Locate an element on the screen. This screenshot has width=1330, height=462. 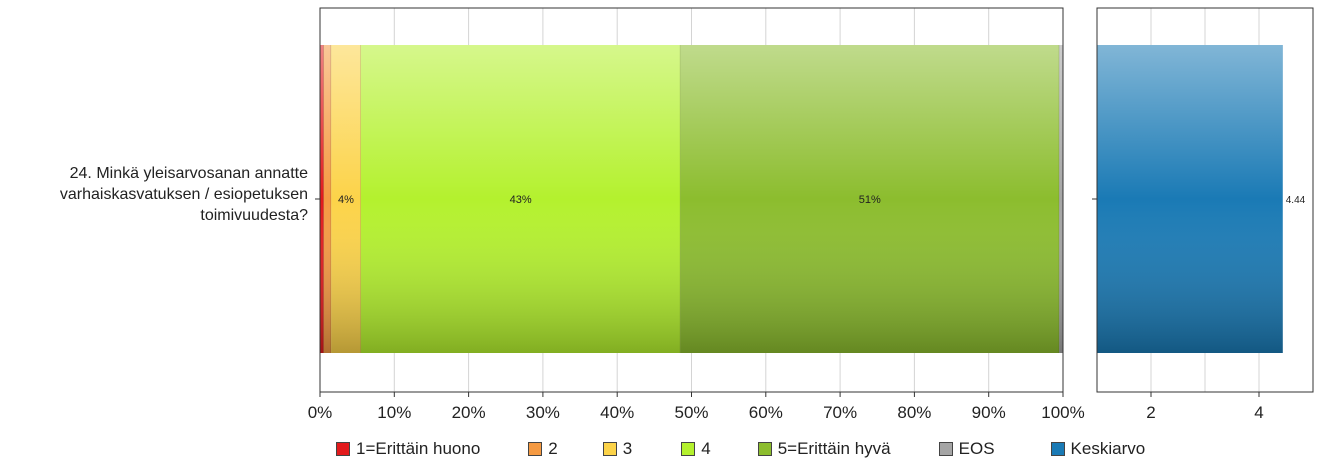
legend-label: 1=Erittäin huono is located at coordinates (418, 448).